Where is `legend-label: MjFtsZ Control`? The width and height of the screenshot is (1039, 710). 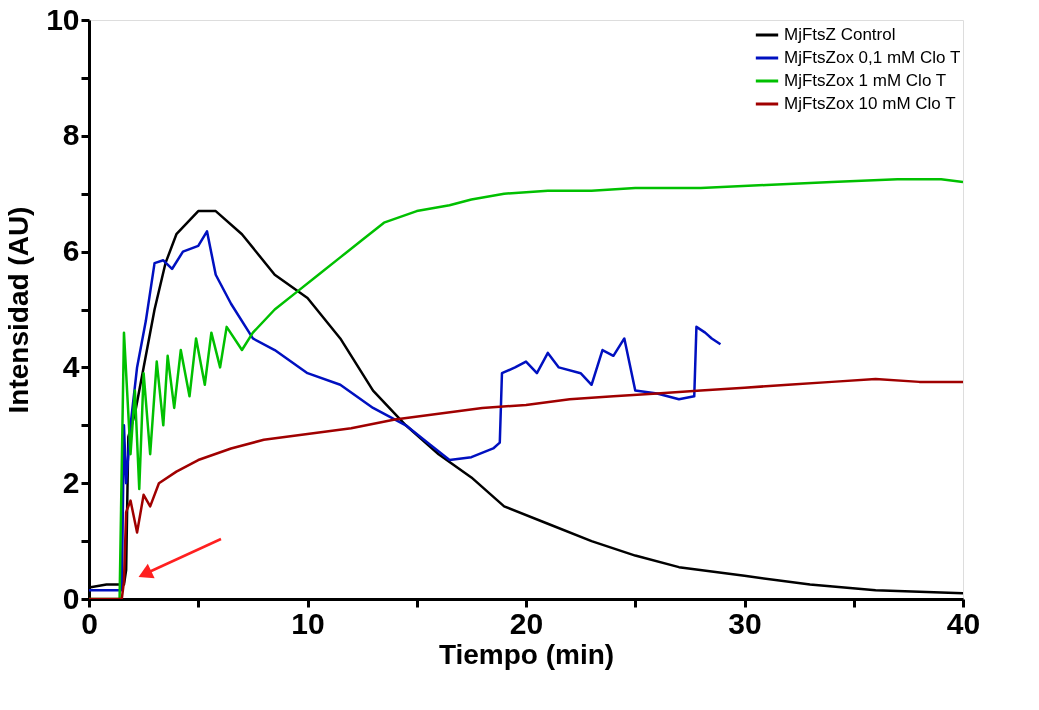 legend-label: MjFtsZ Control is located at coordinates (840, 34).